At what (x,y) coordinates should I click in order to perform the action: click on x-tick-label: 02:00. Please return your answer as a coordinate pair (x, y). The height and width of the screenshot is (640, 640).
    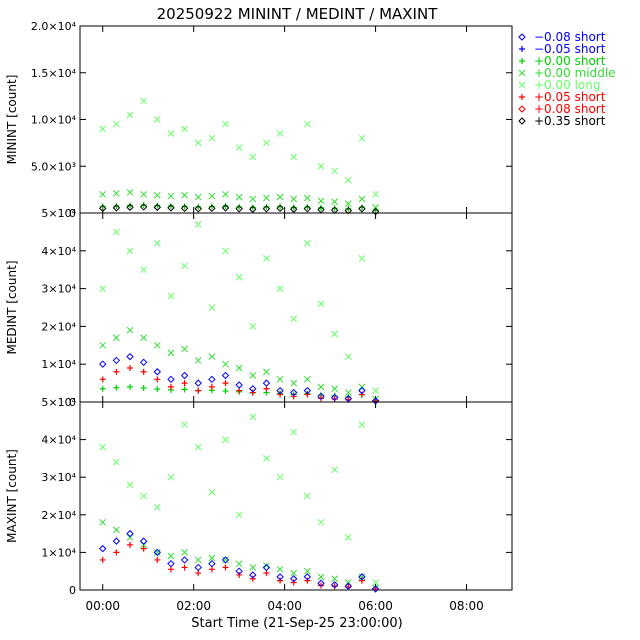
    Looking at the image, I should click on (193, 606).